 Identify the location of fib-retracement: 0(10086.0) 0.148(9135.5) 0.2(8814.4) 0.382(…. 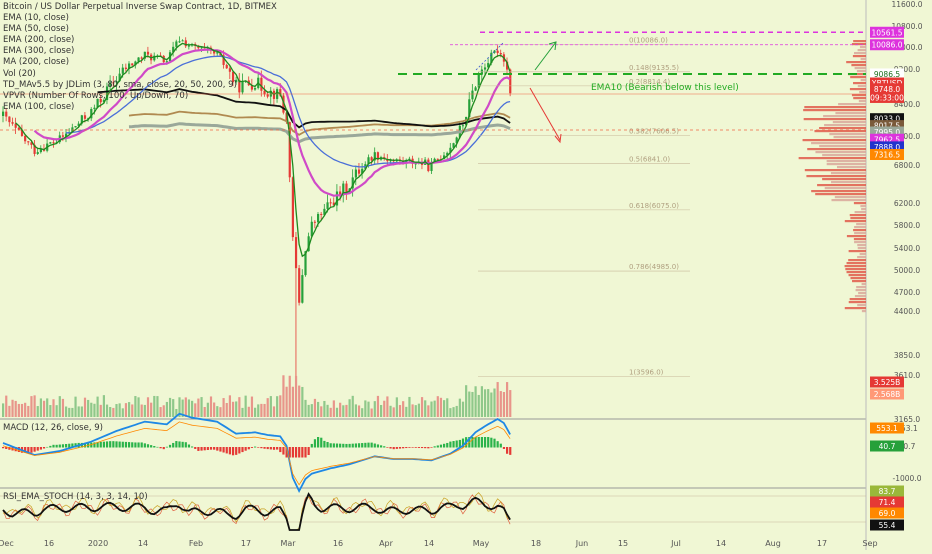
(584, 207).